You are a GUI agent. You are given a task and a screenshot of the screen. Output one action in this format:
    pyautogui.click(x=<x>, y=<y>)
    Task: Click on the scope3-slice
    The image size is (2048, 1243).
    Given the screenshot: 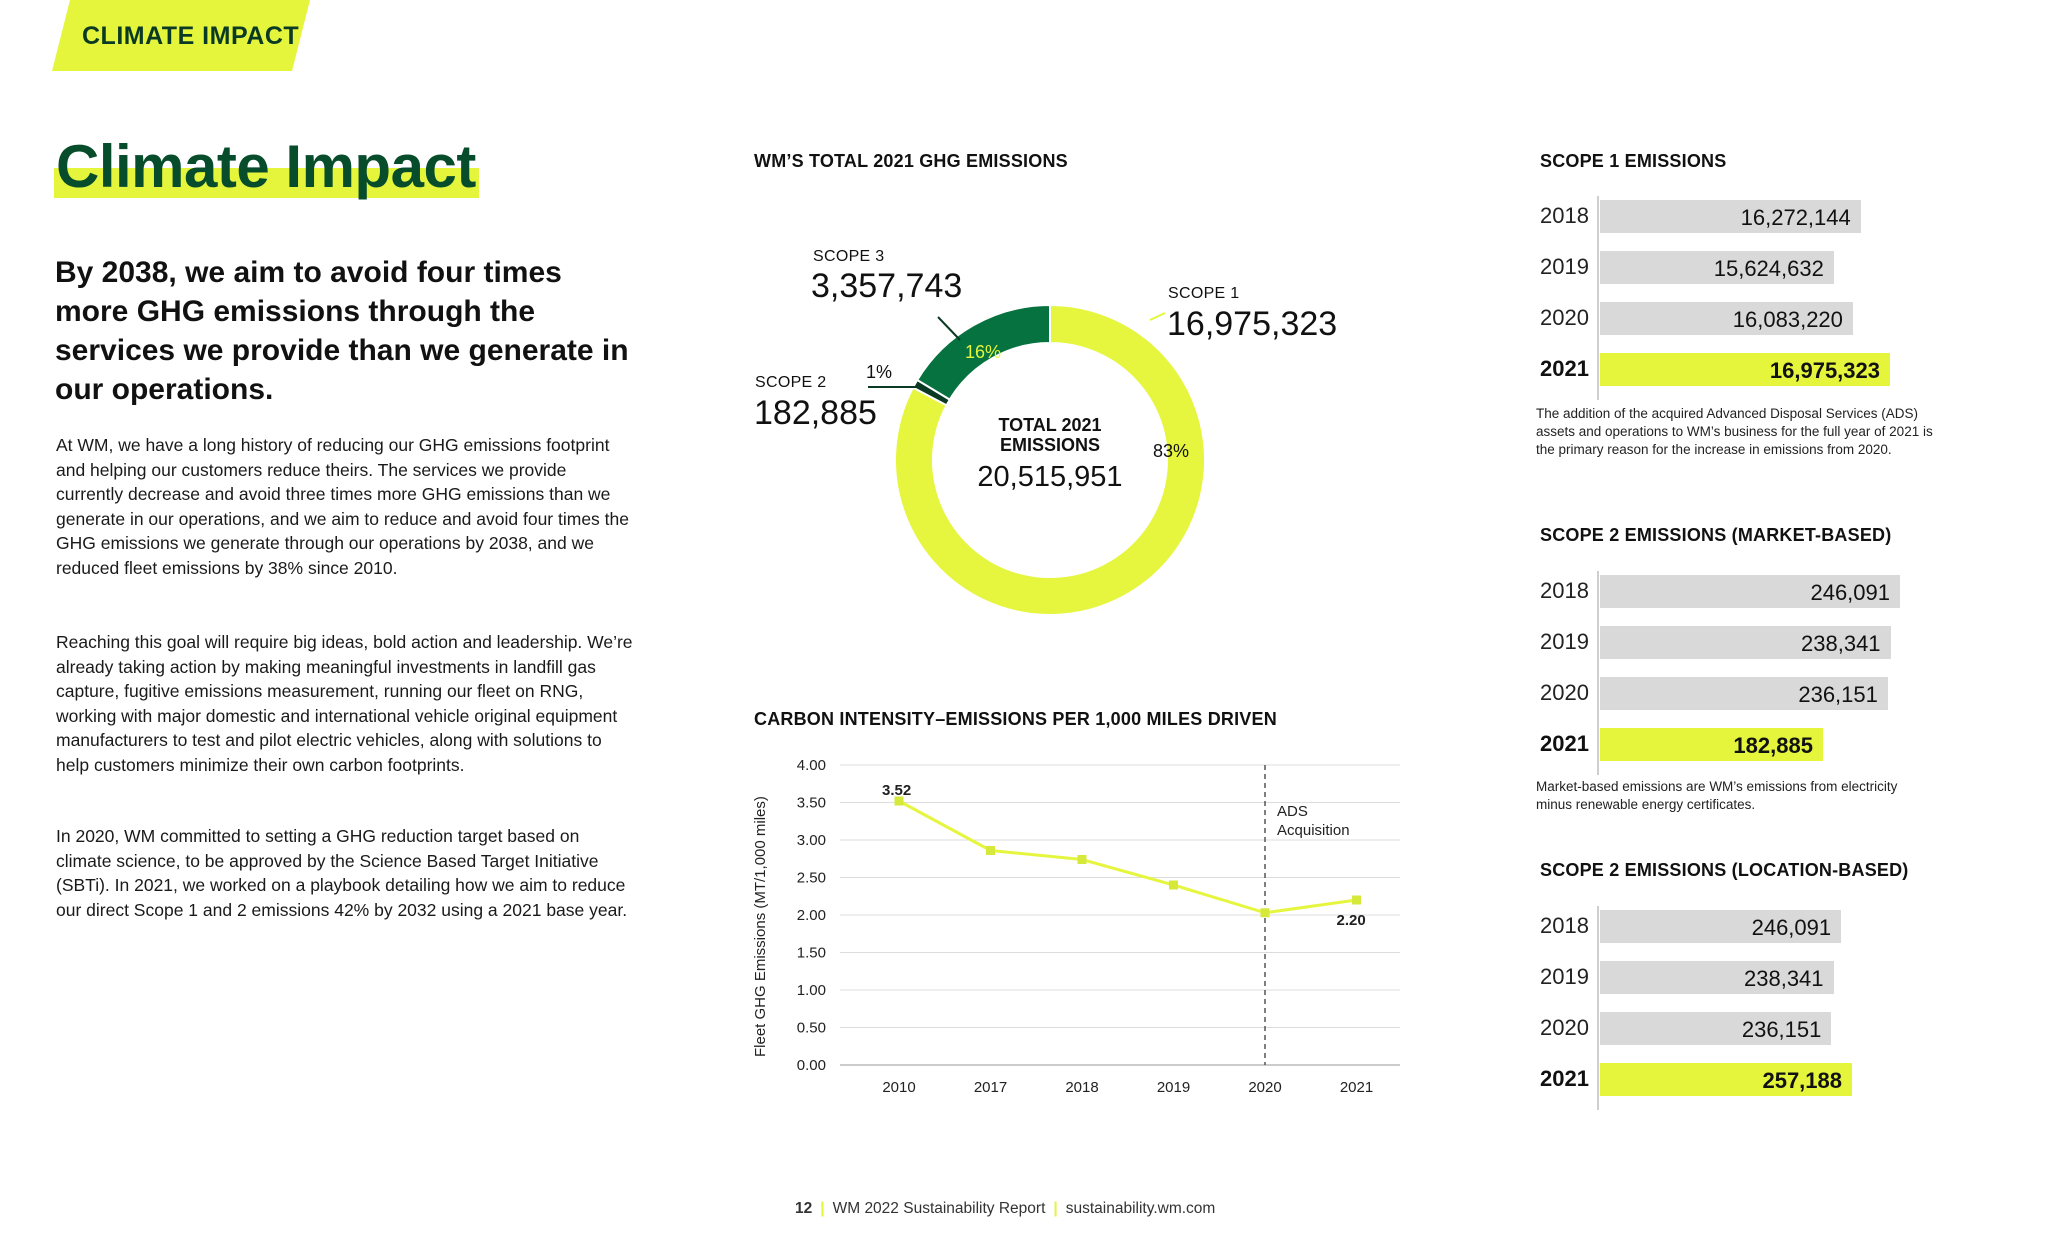 What is the action you would take?
    pyautogui.click(x=983, y=352)
    